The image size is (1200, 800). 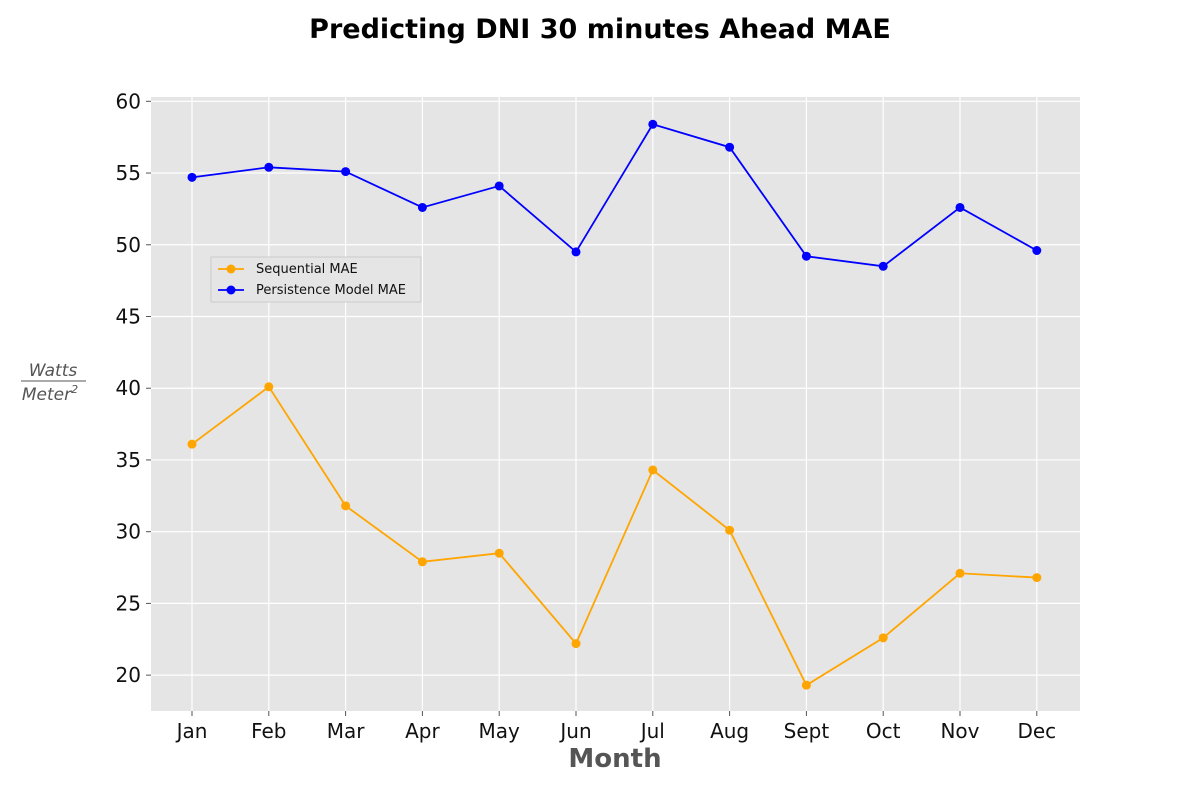 I want to click on series-line-persistence-model-mae, so click(x=614, y=195).